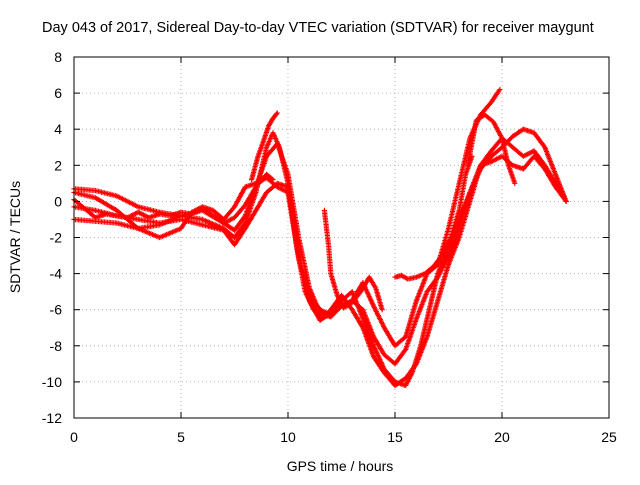  I want to click on y-tick-label: 0, so click(58, 201).